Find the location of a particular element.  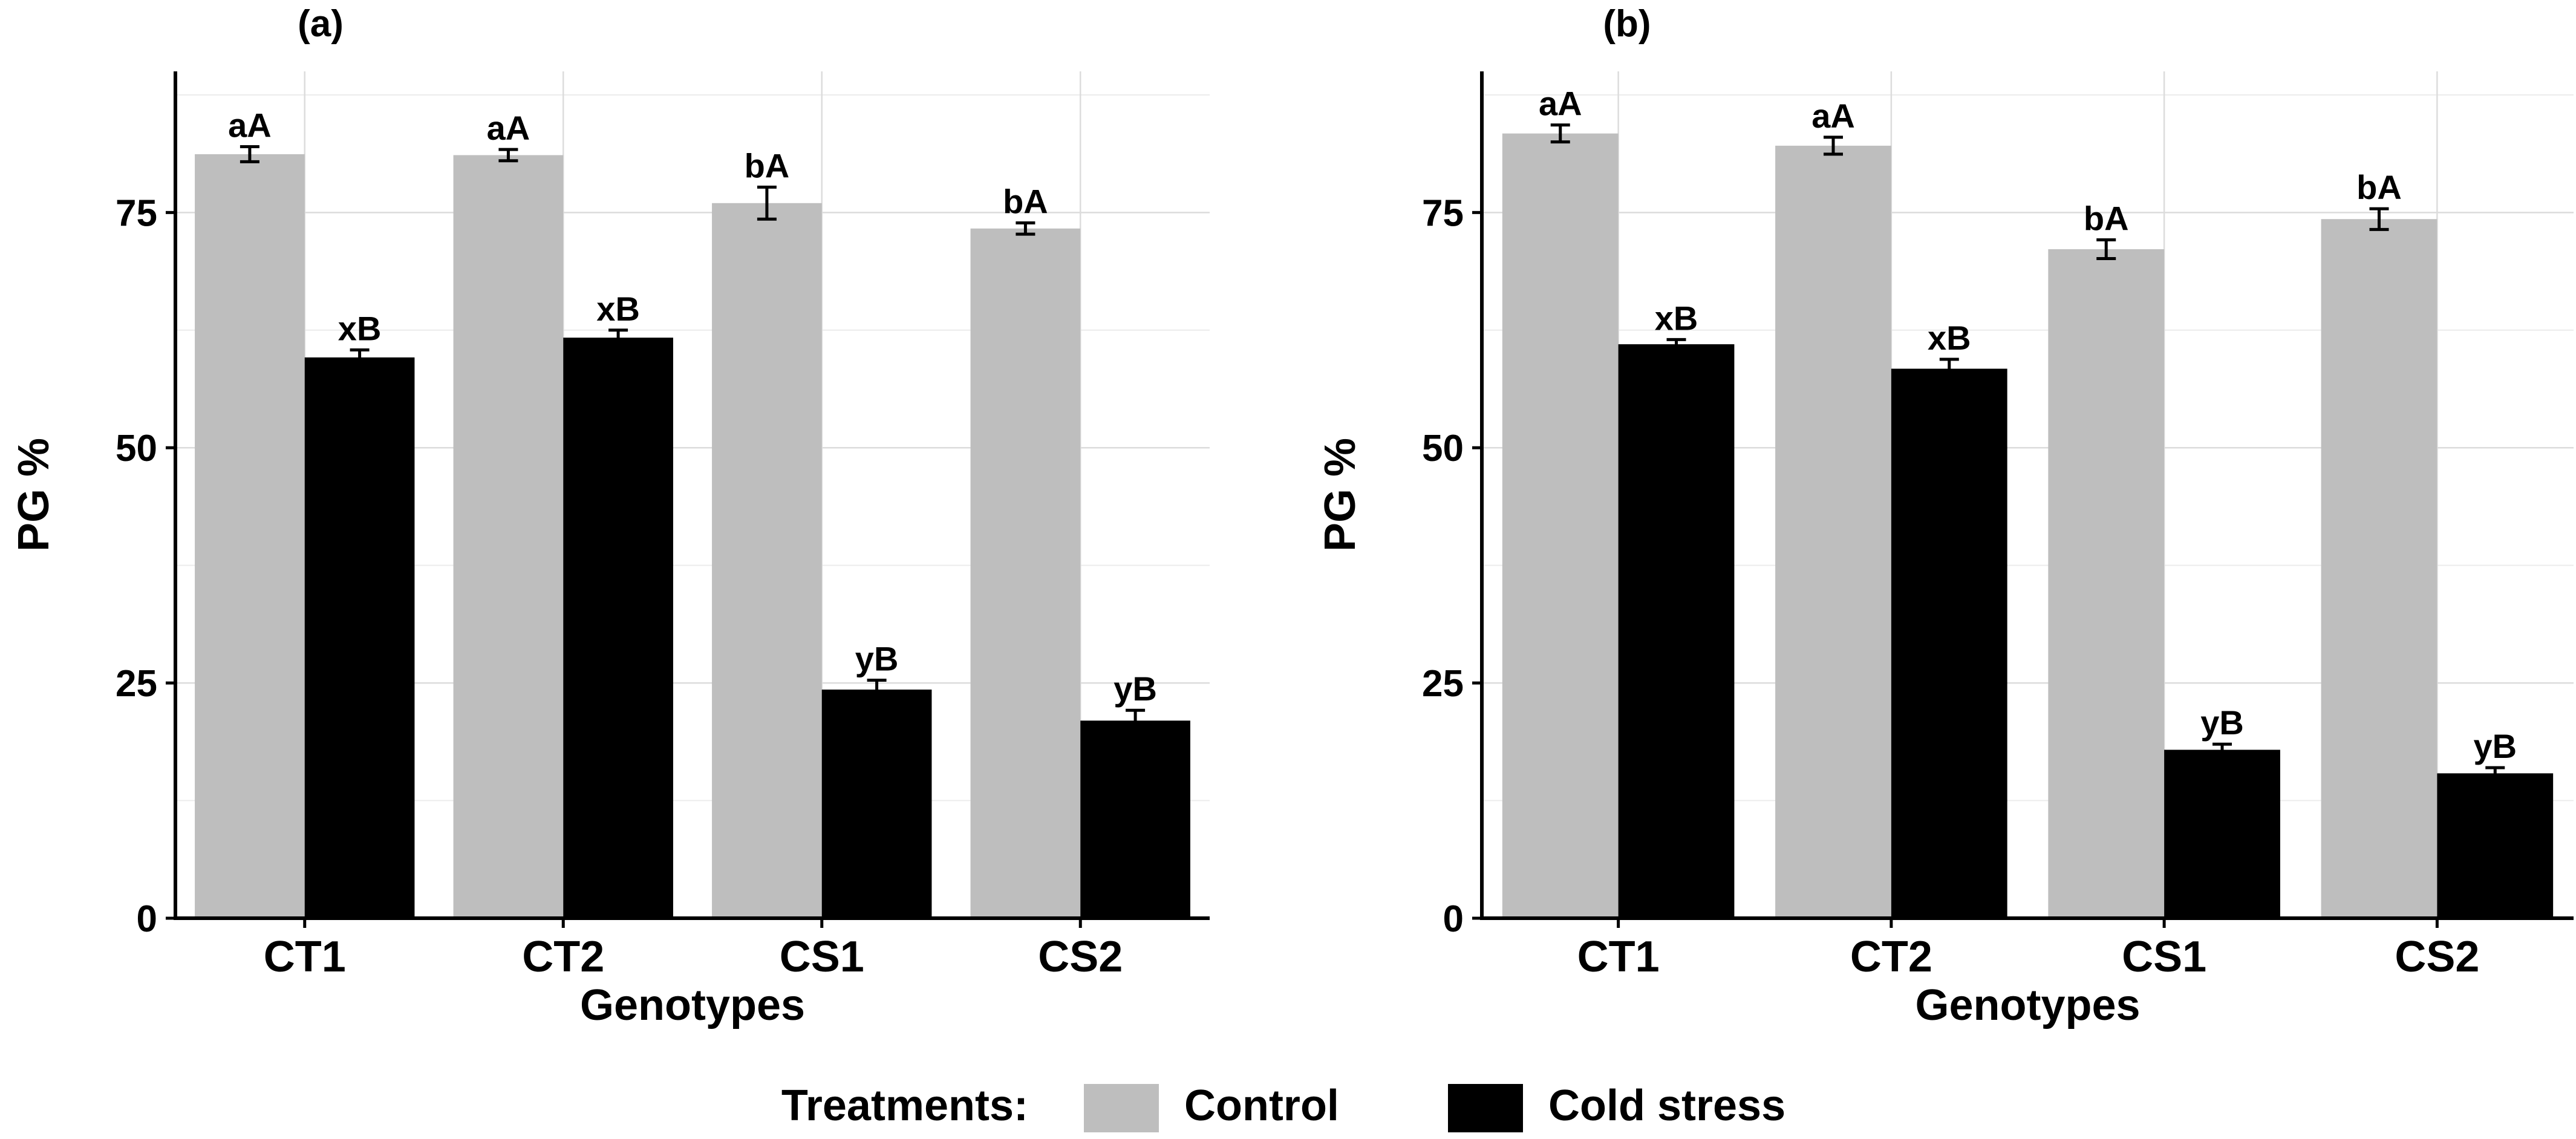

legend-label-control: Control is located at coordinates (1261, 1106).